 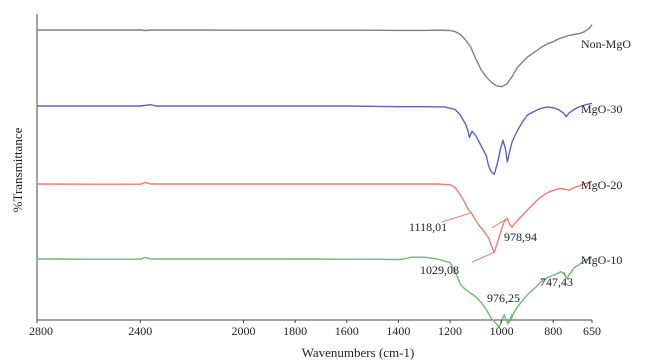 What do you see at coordinates (398, 331) in the screenshot?
I see `x-tick-label-1400: 1400` at bounding box center [398, 331].